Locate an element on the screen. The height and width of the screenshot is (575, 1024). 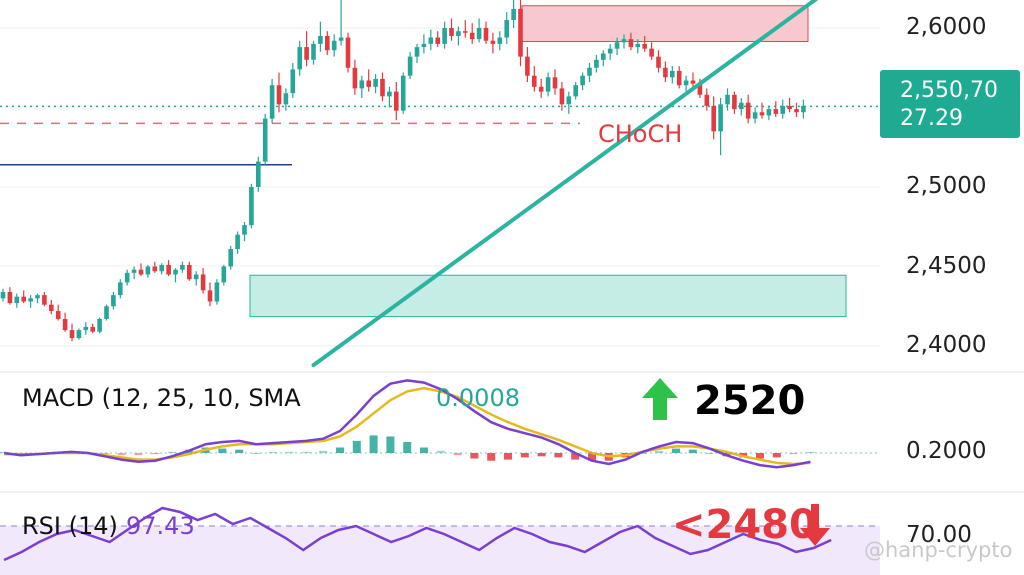
down-target-value: <2480 is located at coordinates (744, 525).